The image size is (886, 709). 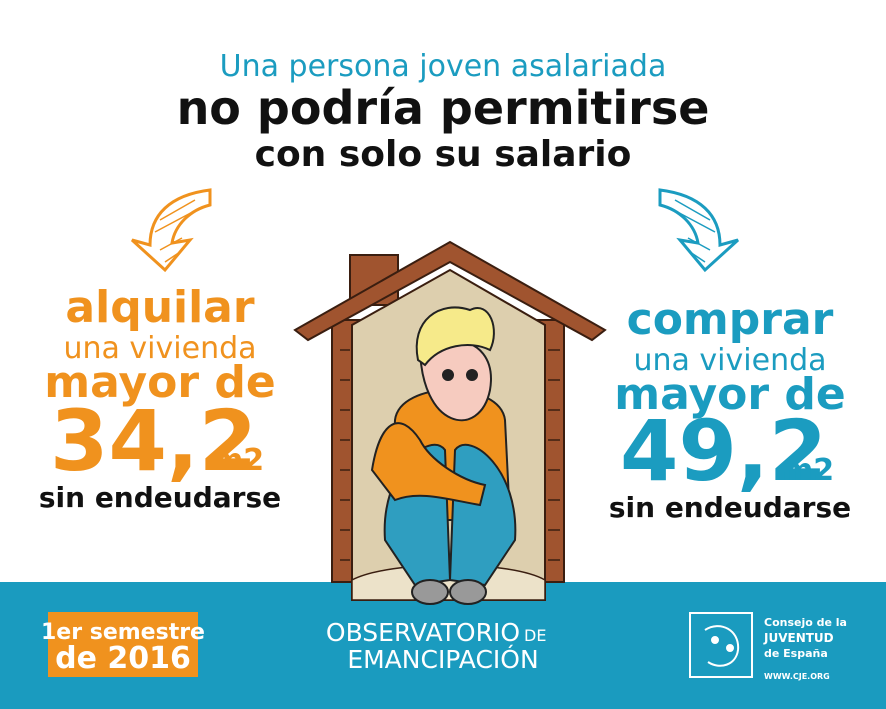 What do you see at coordinates (721, 645) in the screenshot?
I see `organization-logo` at bounding box center [721, 645].